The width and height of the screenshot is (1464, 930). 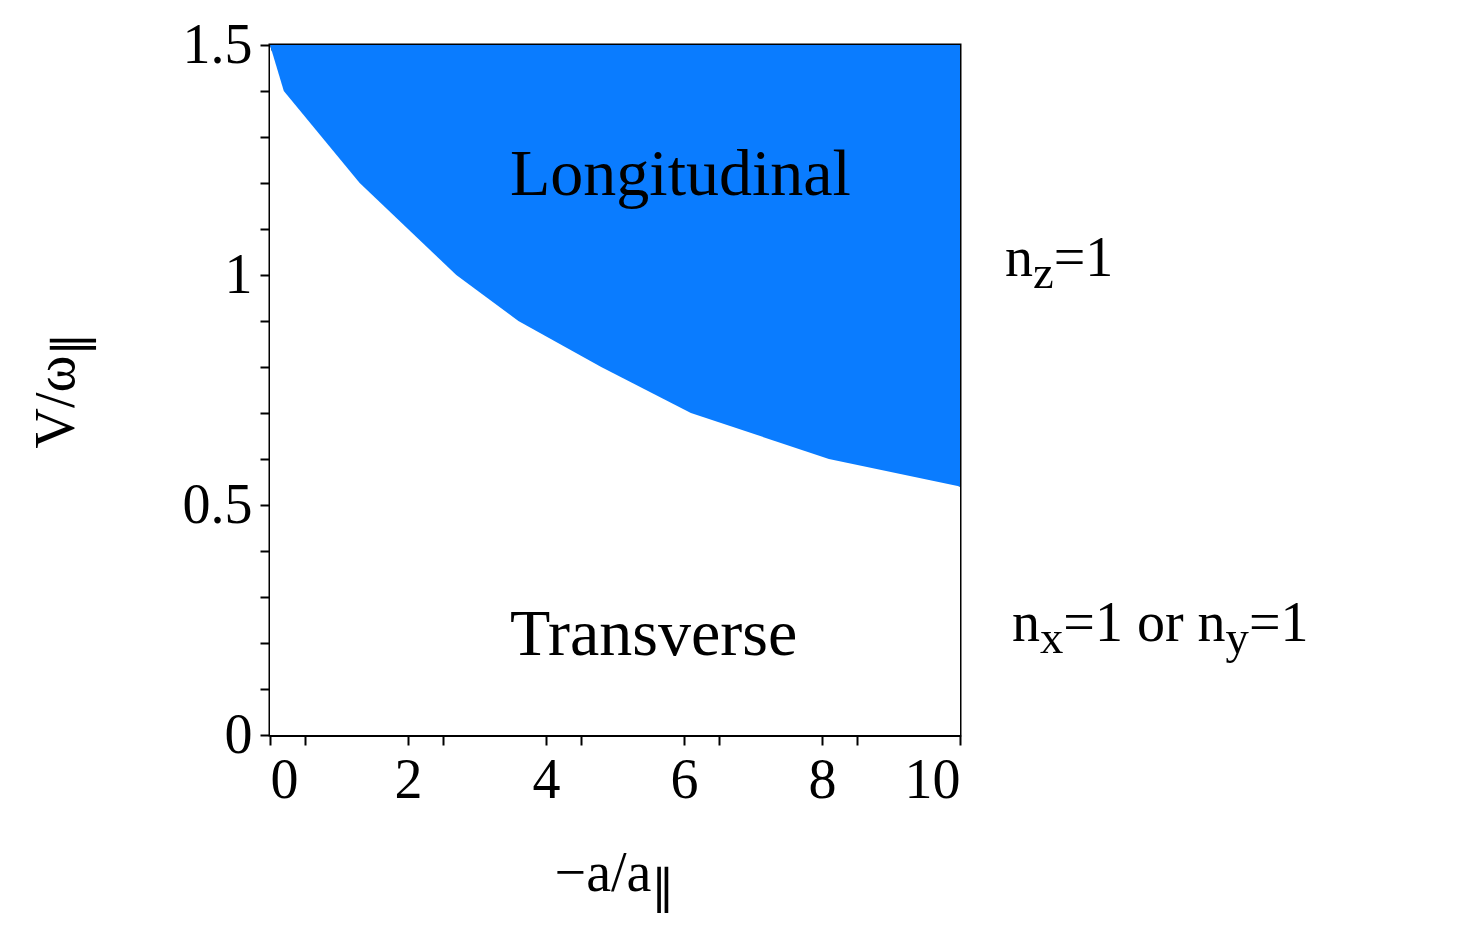 What do you see at coordinates (684, 778) in the screenshot?
I see `x-tick-label: 6` at bounding box center [684, 778].